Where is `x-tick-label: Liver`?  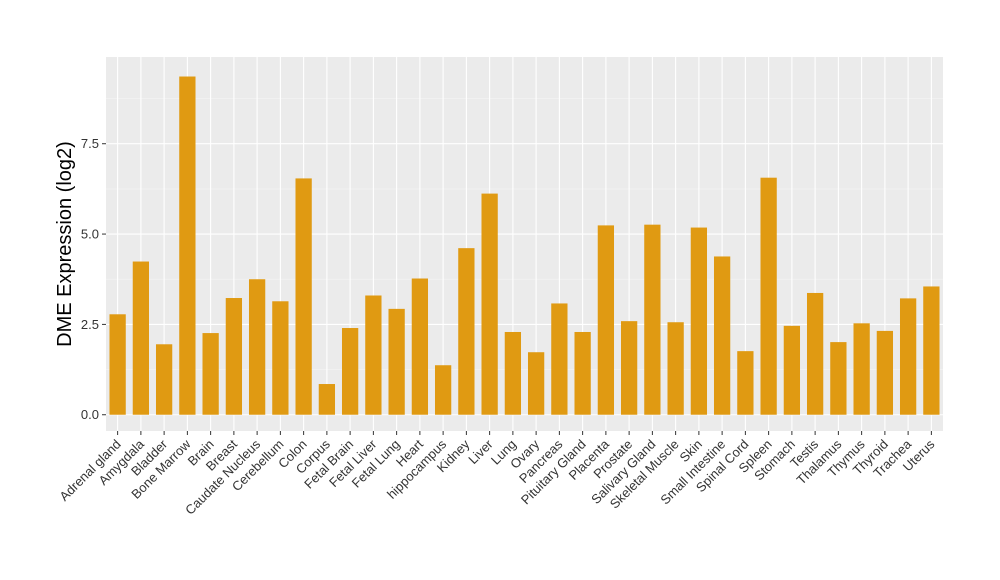 x-tick-label: Liver is located at coordinates (480, 451).